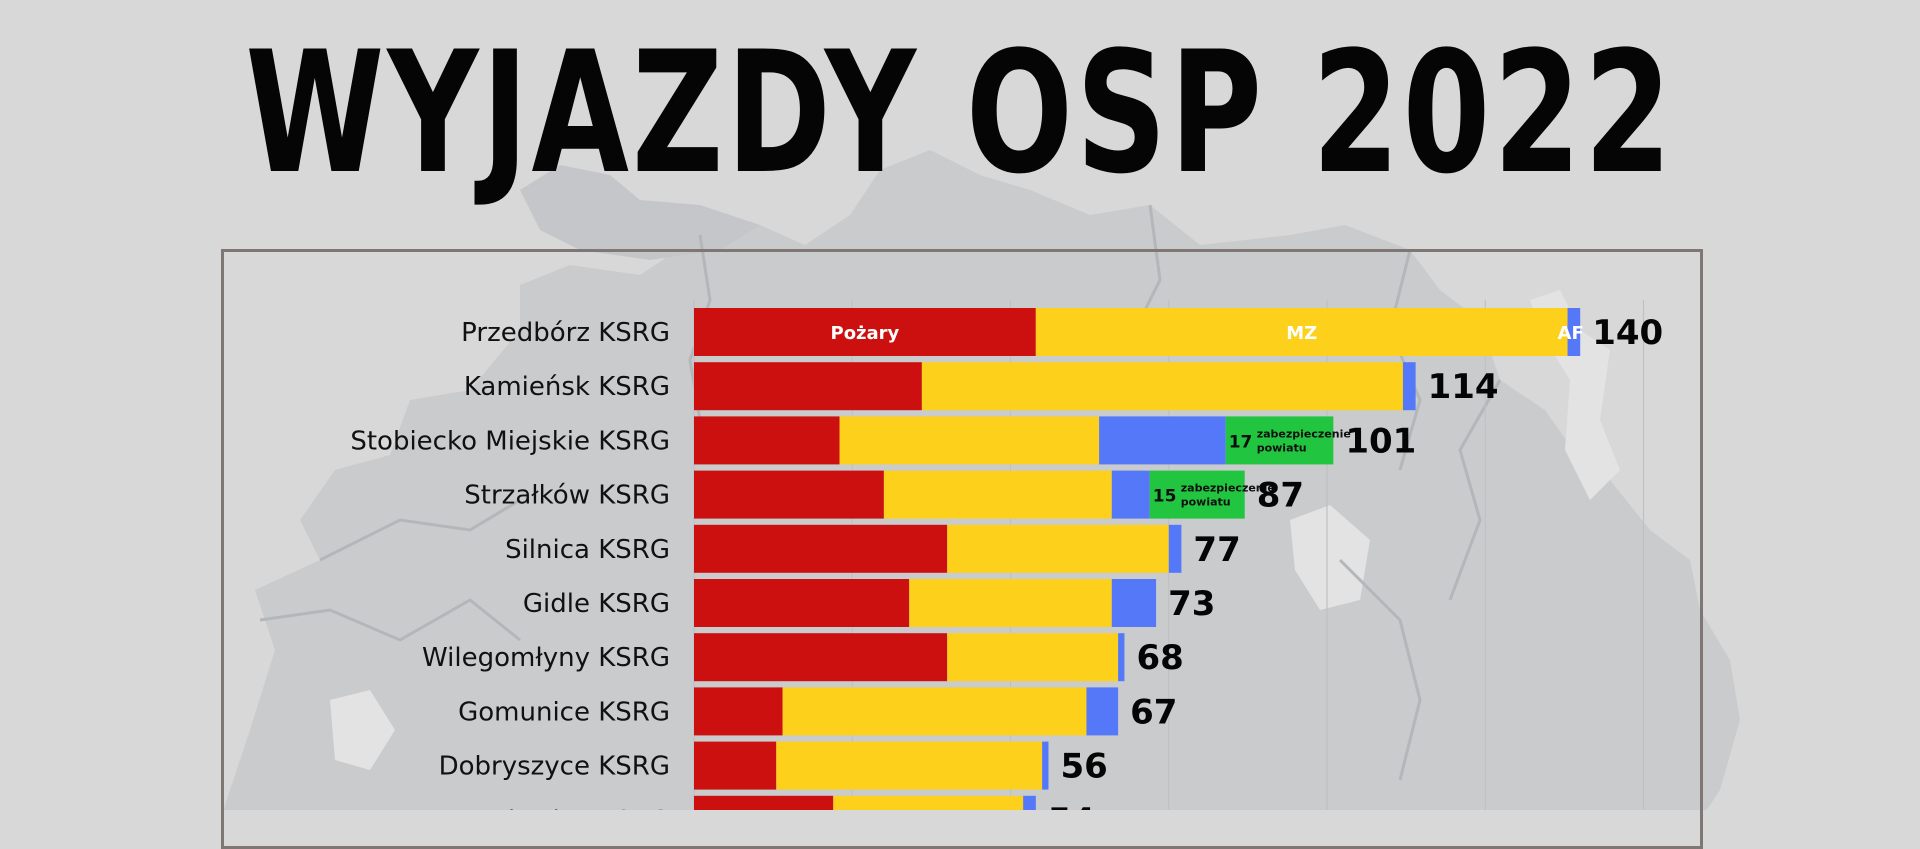  I want to click on category-label: Masłowice KSRG, so click(563, 808).